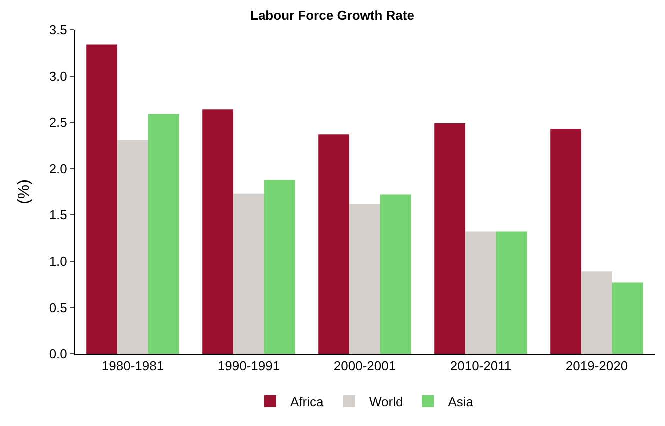  Describe the element at coordinates (249, 366) in the screenshot. I see `x-tick-label: 1990-1991` at that location.